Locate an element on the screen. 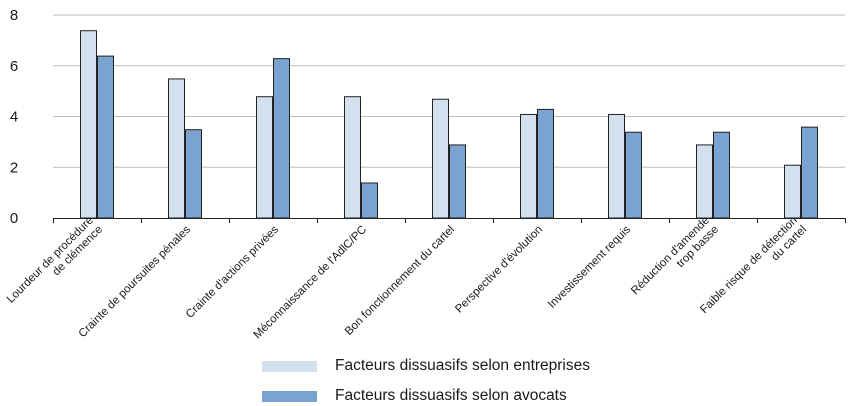 Image resolution: width=859 pixels, height=406 pixels. category-label: Crainte d'actions privées is located at coordinates (232, 271).